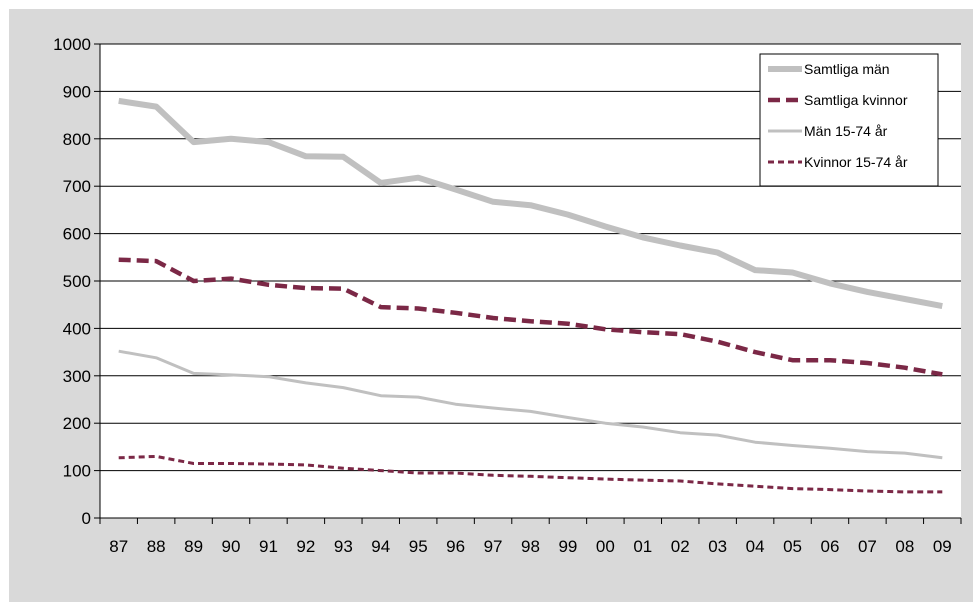 Image resolution: width=975 pixels, height=603 pixels. What do you see at coordinates (231, 546) in the screenshot?
I see `x-tick-label: 90` at bounding box center [231, 546].